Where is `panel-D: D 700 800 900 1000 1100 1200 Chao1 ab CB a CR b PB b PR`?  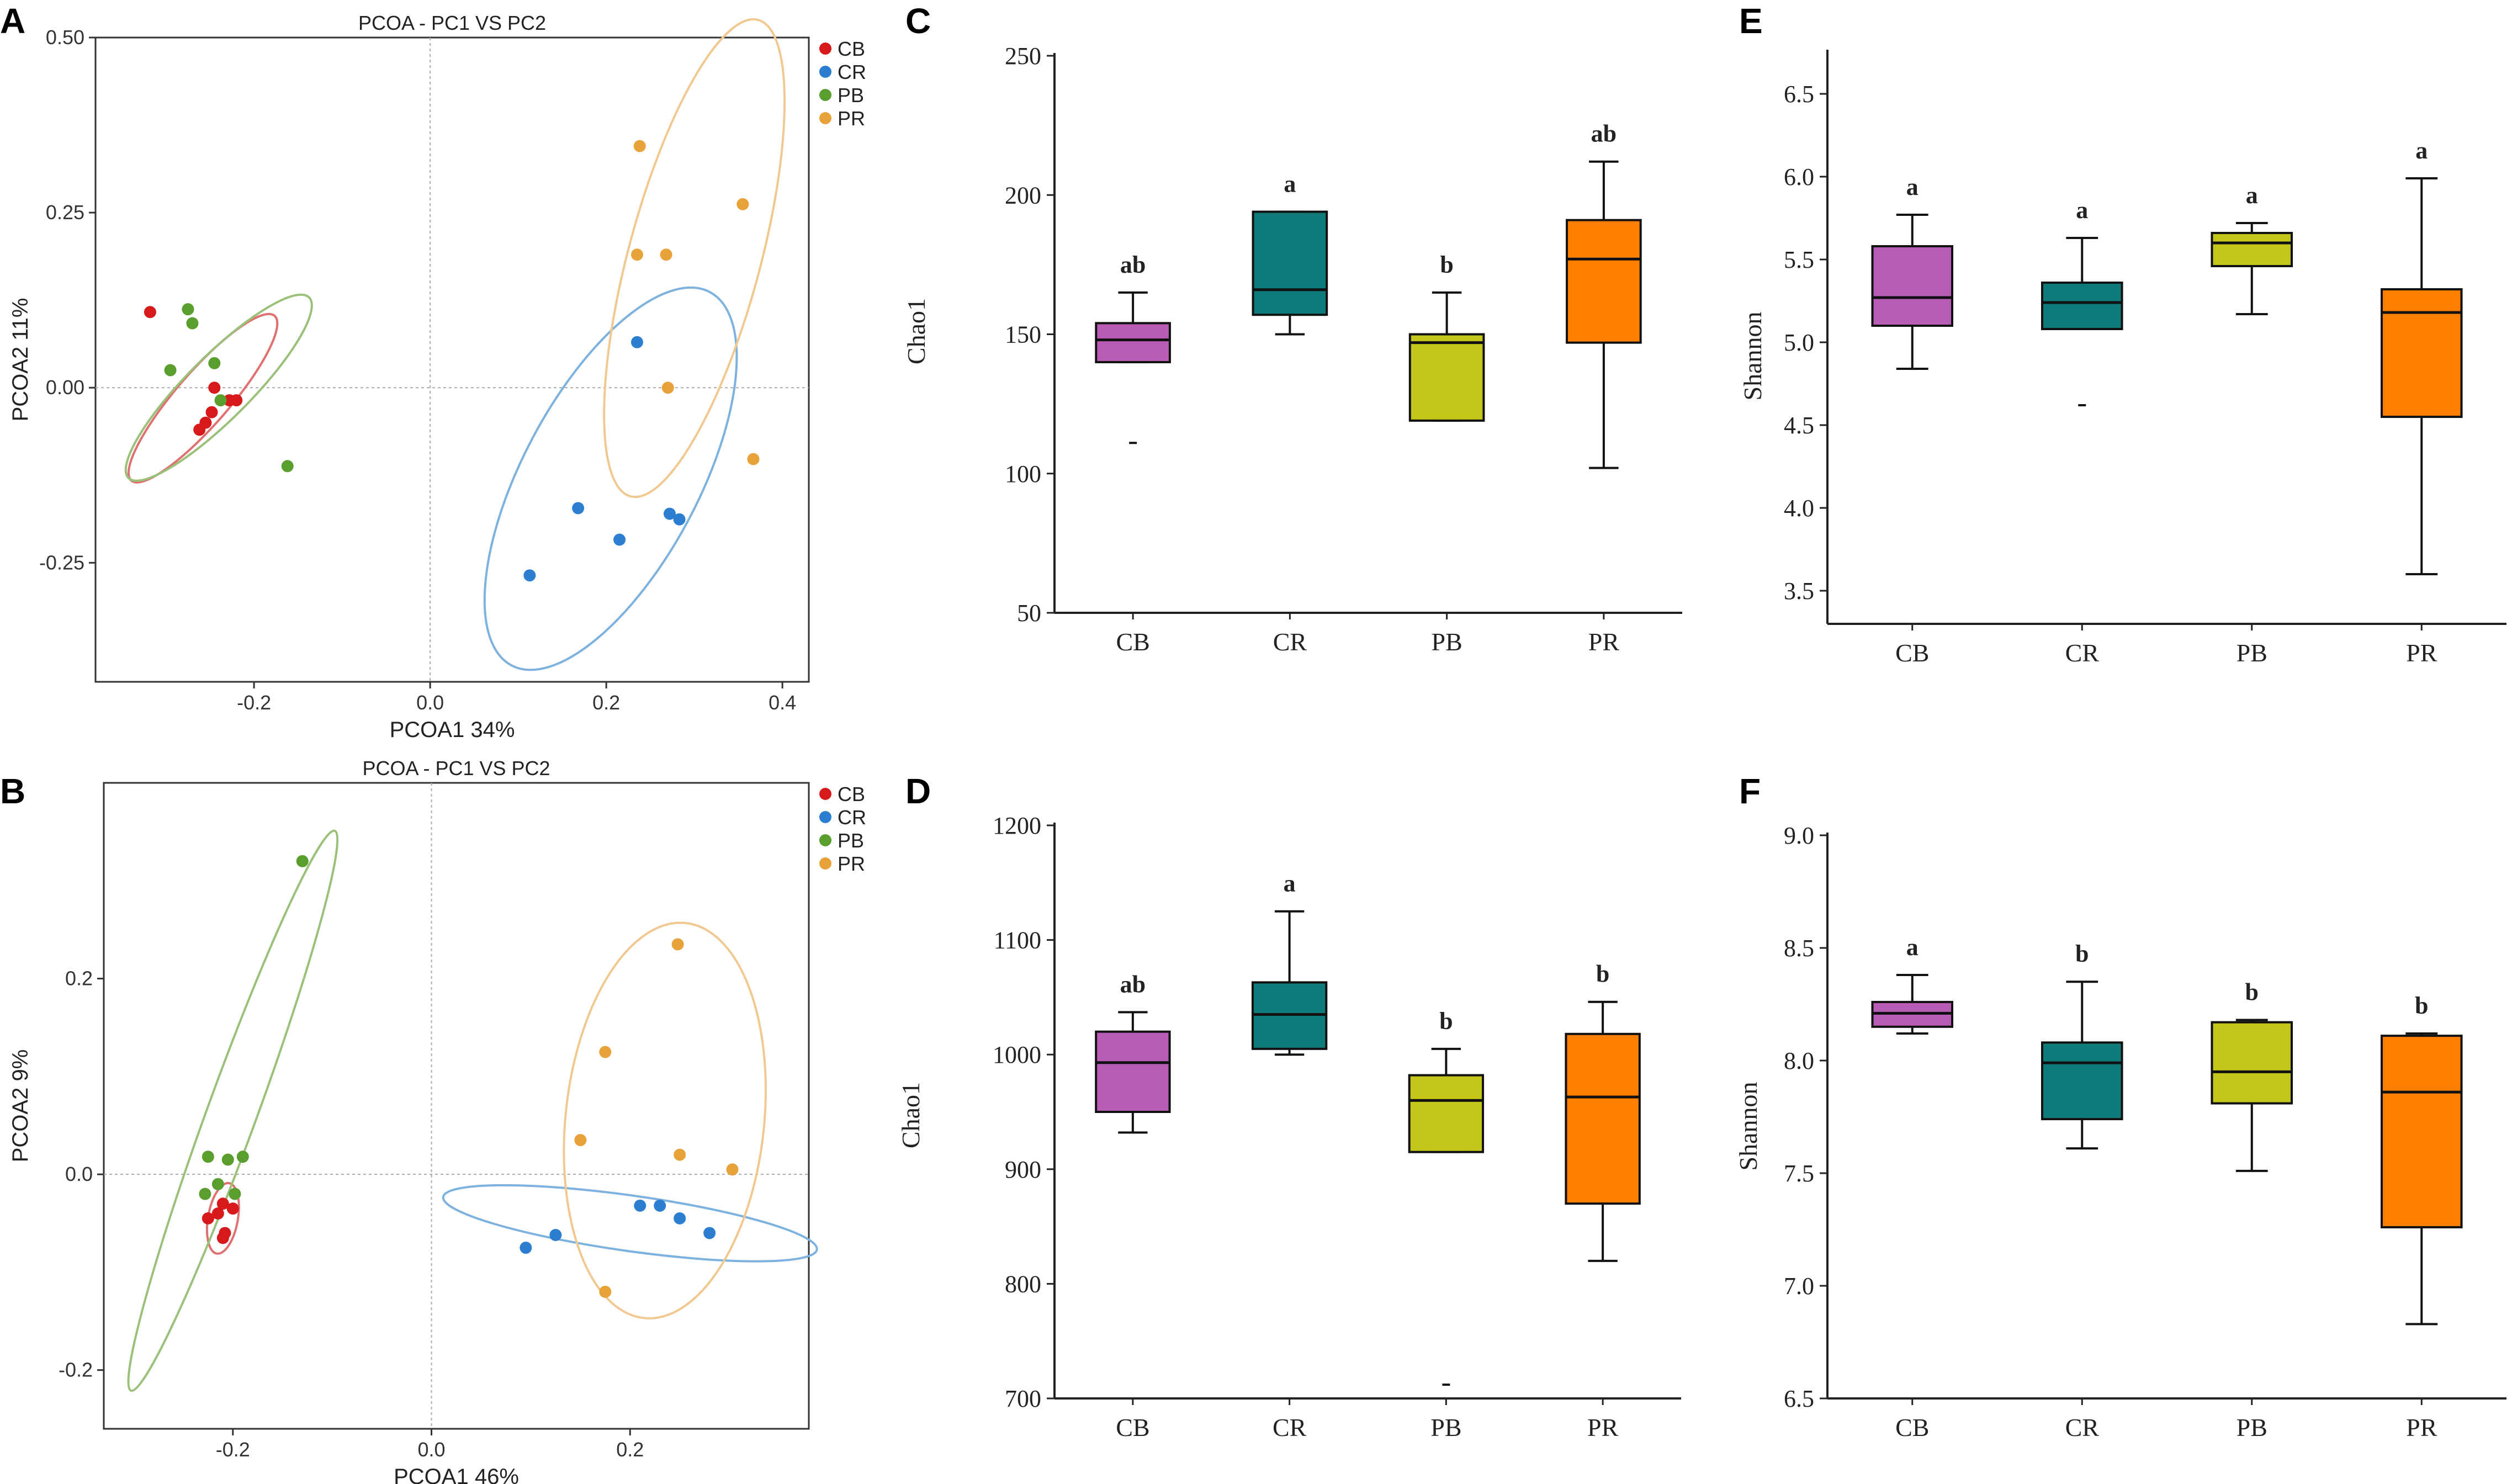 panel-D: D 700 800 900 1000 1100 1200 Chao1 ab CB a CR b PB b PR is located at coordinates (1289, 1106).